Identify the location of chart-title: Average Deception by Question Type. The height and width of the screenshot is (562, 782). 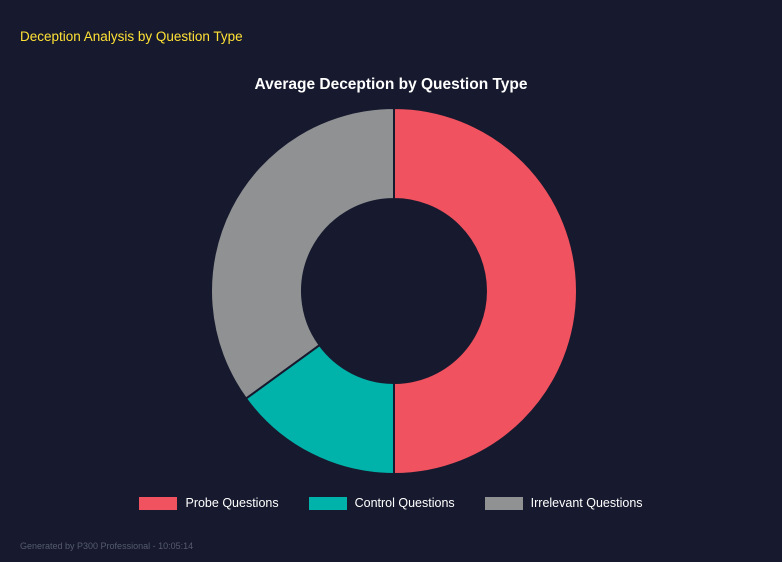
(391, 84).